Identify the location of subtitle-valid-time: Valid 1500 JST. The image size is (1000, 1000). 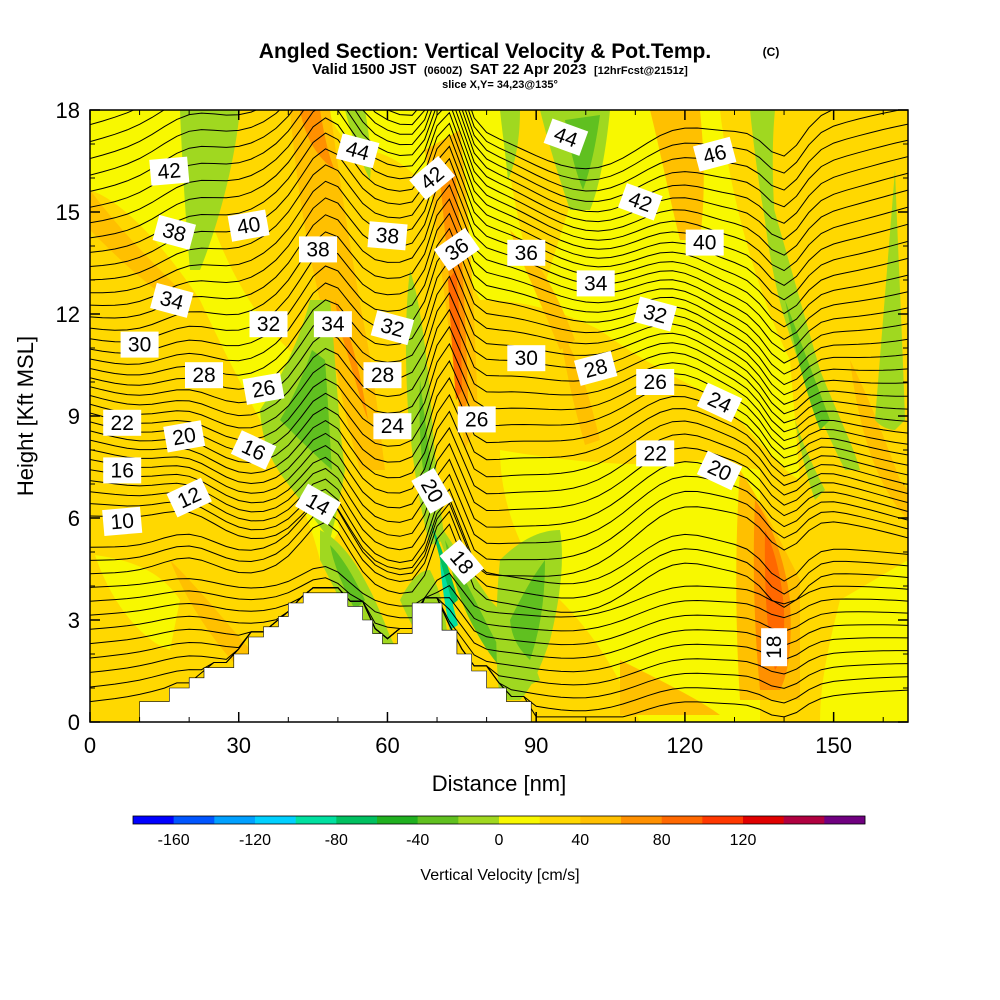
(364, 69).